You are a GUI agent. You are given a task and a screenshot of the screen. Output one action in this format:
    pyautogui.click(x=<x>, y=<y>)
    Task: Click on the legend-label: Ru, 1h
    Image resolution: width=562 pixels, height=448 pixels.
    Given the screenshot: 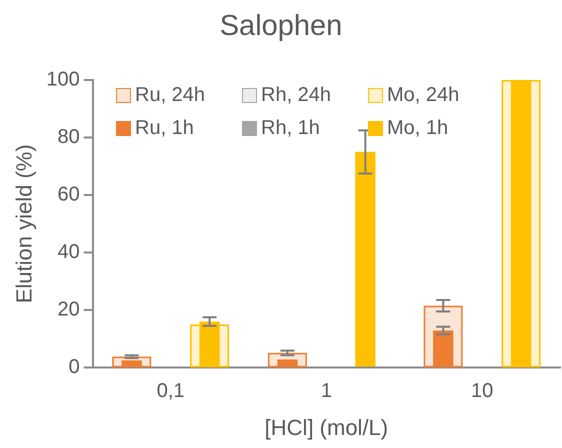 What is the action you would take?
    pyautogui.click(x=164, y=128)
    